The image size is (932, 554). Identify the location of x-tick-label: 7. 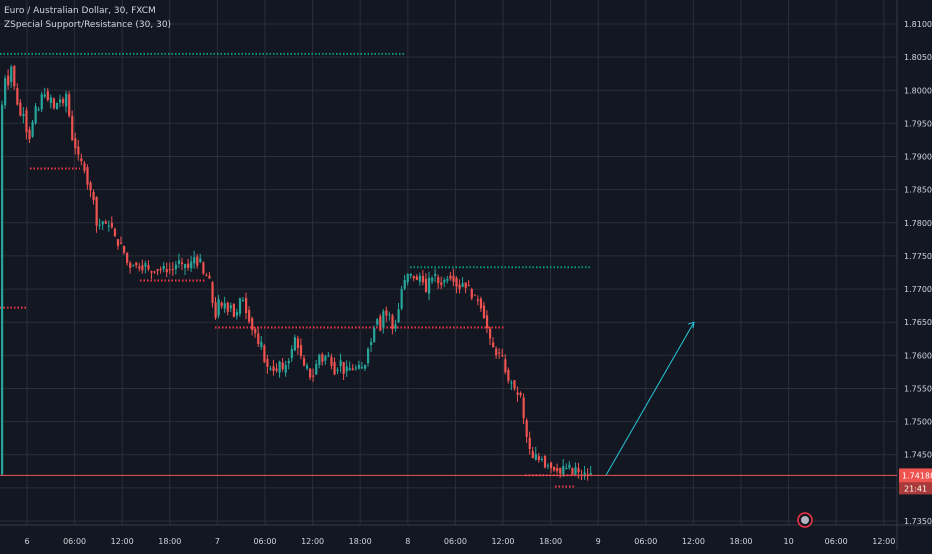
(217, 541).